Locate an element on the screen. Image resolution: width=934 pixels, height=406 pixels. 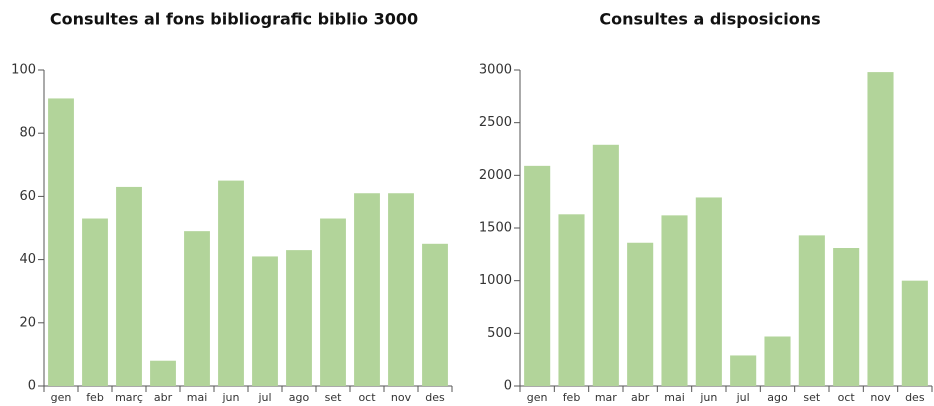
chart-title: Consultes a disposicions is located at coordinates (709, 19).